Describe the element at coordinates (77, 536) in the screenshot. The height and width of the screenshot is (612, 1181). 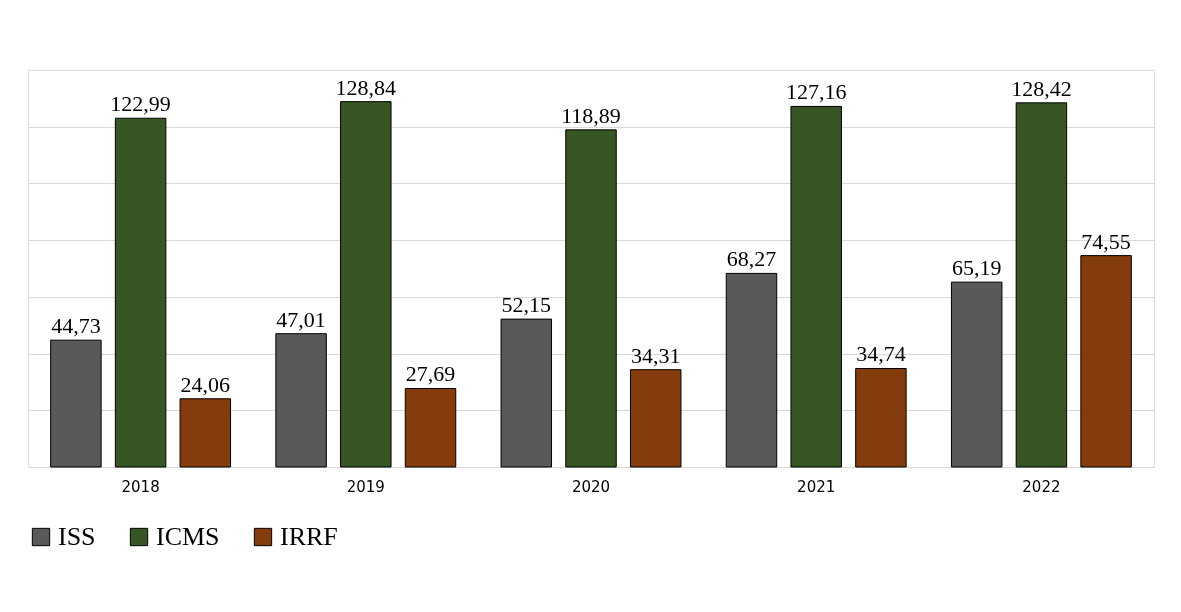
I see `legend-label: ISS` at that location.